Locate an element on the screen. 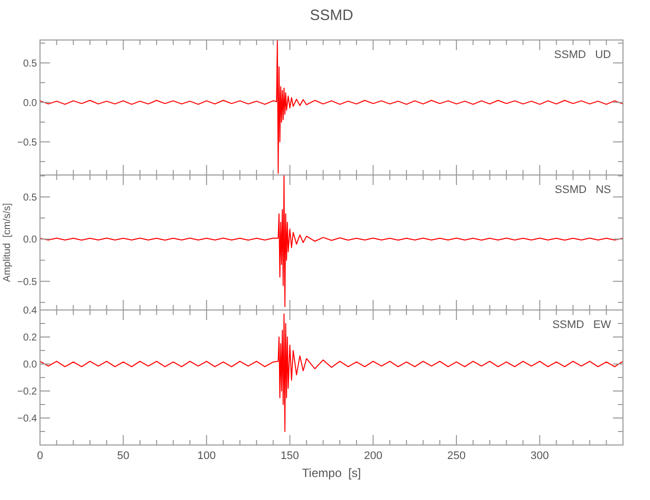 This screenshot has width=650, height=500. x-axis-title: Tiempo [s] is located at coordinates (331, 473).